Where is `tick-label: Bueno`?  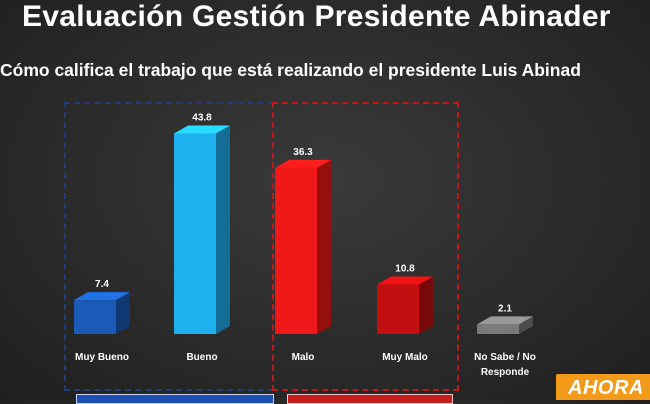 tick-label: Bueno is located at coordinates (201, 357).